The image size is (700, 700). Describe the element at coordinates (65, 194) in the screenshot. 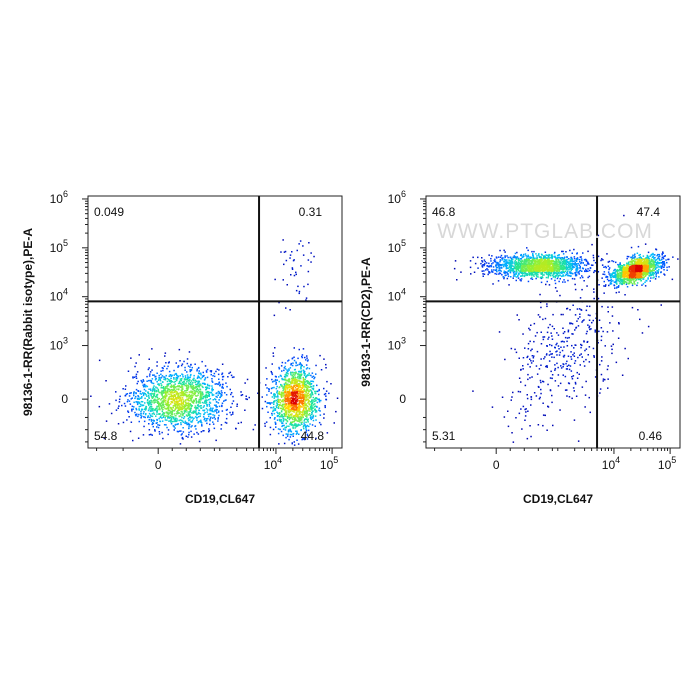

I see `y-tick-exponent: 6` at that location.